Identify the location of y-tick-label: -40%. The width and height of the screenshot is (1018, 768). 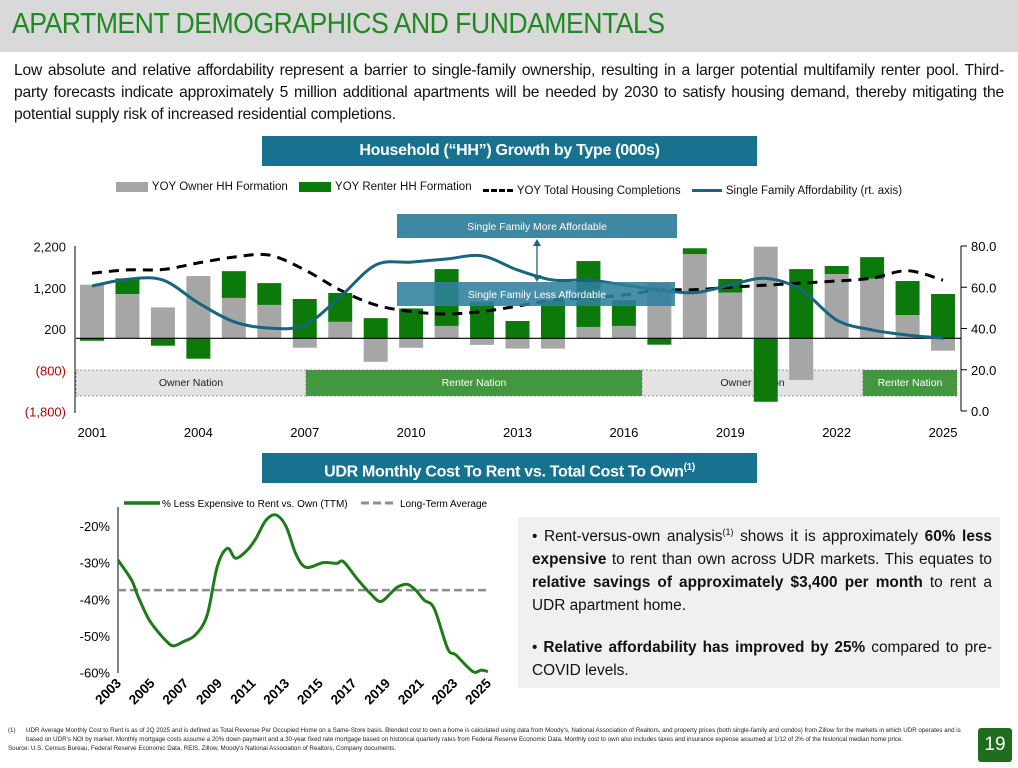
(95, 599).